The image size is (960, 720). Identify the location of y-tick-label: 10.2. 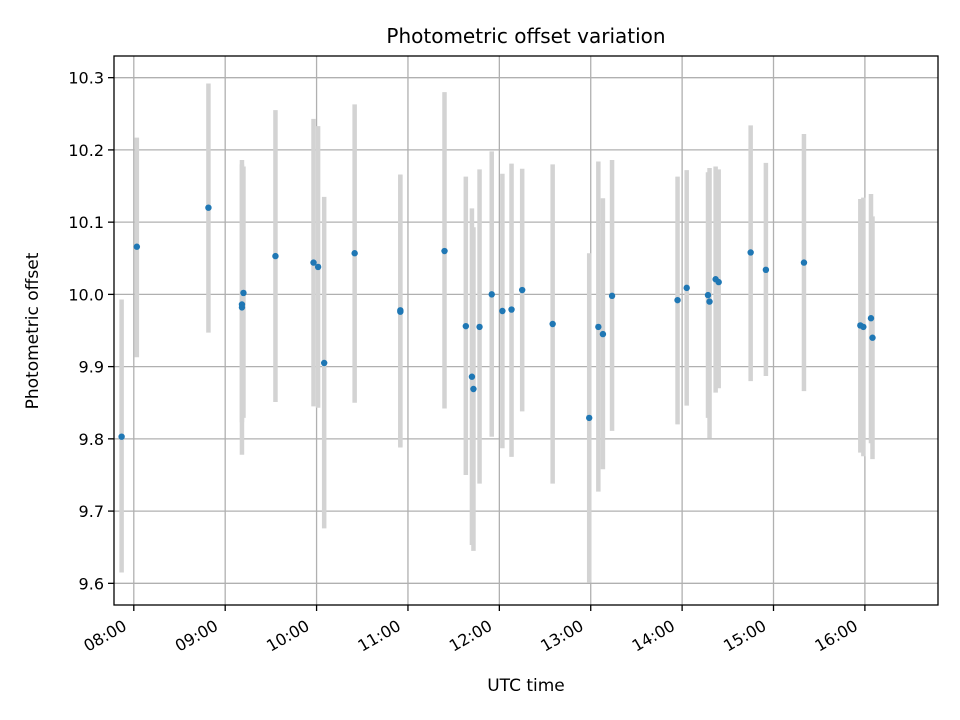
(86, 150).